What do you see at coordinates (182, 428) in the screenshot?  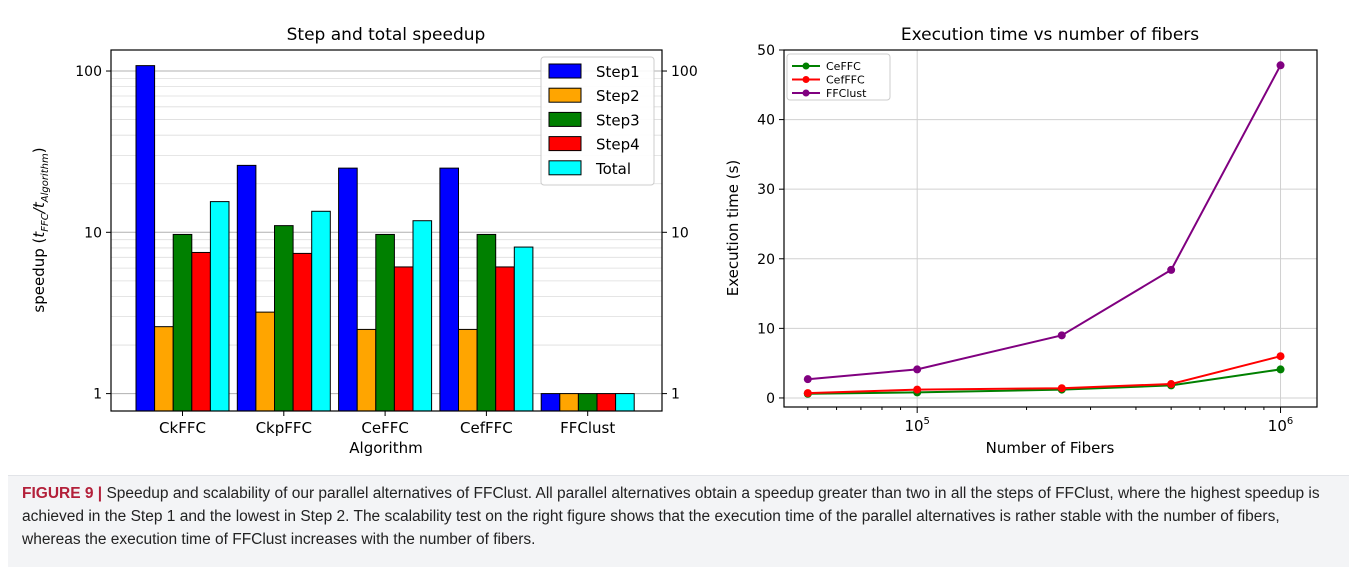 I see `bar-x-tick-label-ckffc: CkFFC` at bounding box center [182, 428].